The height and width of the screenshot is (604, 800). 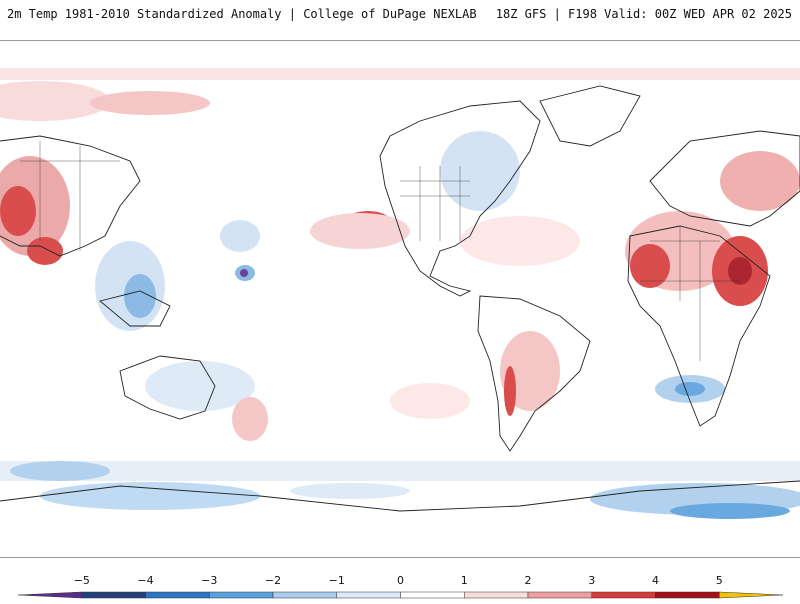 I want to click on colorbar-tick-label: −3, so click(x=209, y=580).